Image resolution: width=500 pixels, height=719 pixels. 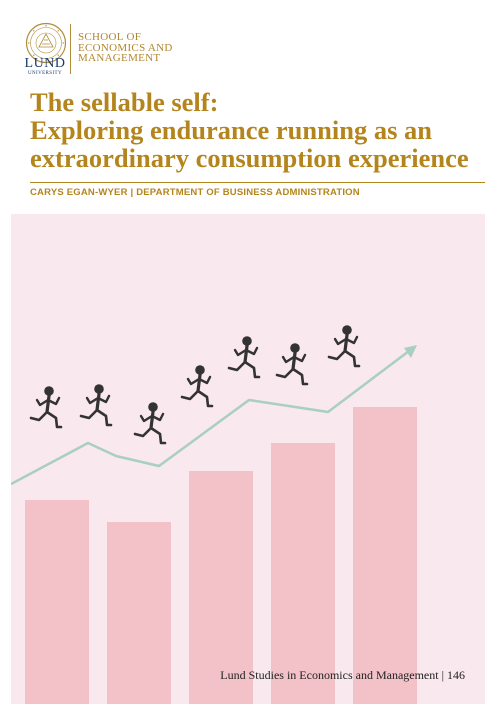 What do you see at coordinates (70, 49) in the screenshot?
I see `logo-divider` at bounding box center [70, 49].